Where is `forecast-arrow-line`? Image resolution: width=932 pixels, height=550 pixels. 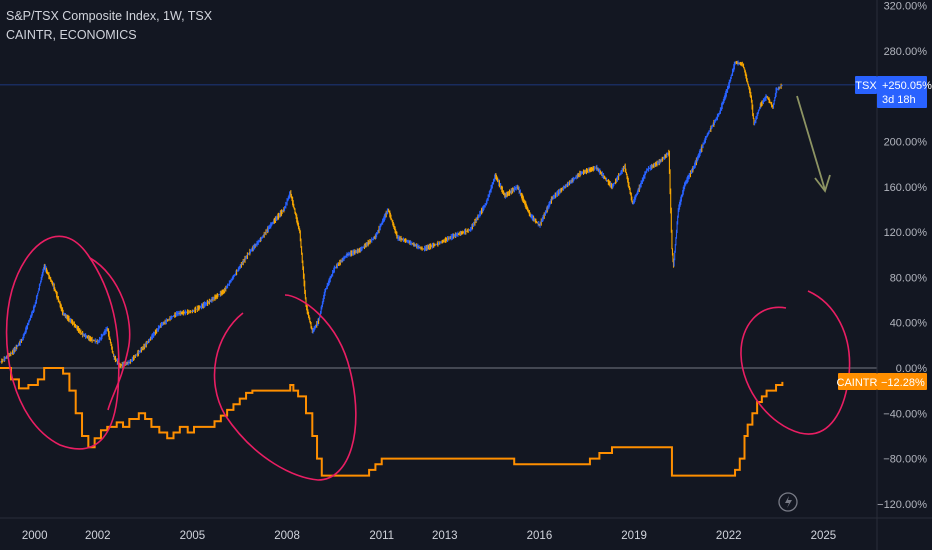 forecast-arrow-line is located at coordinates (811, 143).